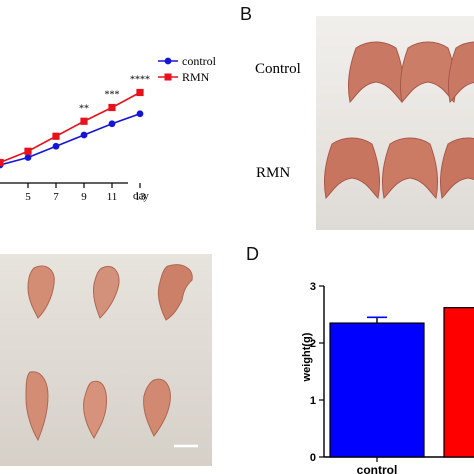  What do you see at coordinates (410, 72) in the screenshot?
I see `specimen-row-control` at bounding box center [410, 72].